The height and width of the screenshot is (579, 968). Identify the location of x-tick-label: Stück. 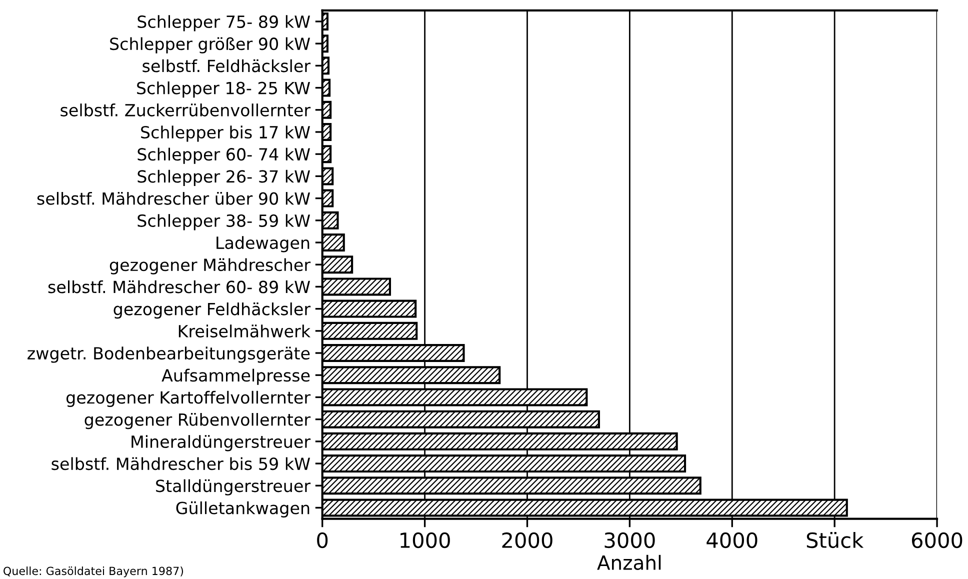
(835, 540).